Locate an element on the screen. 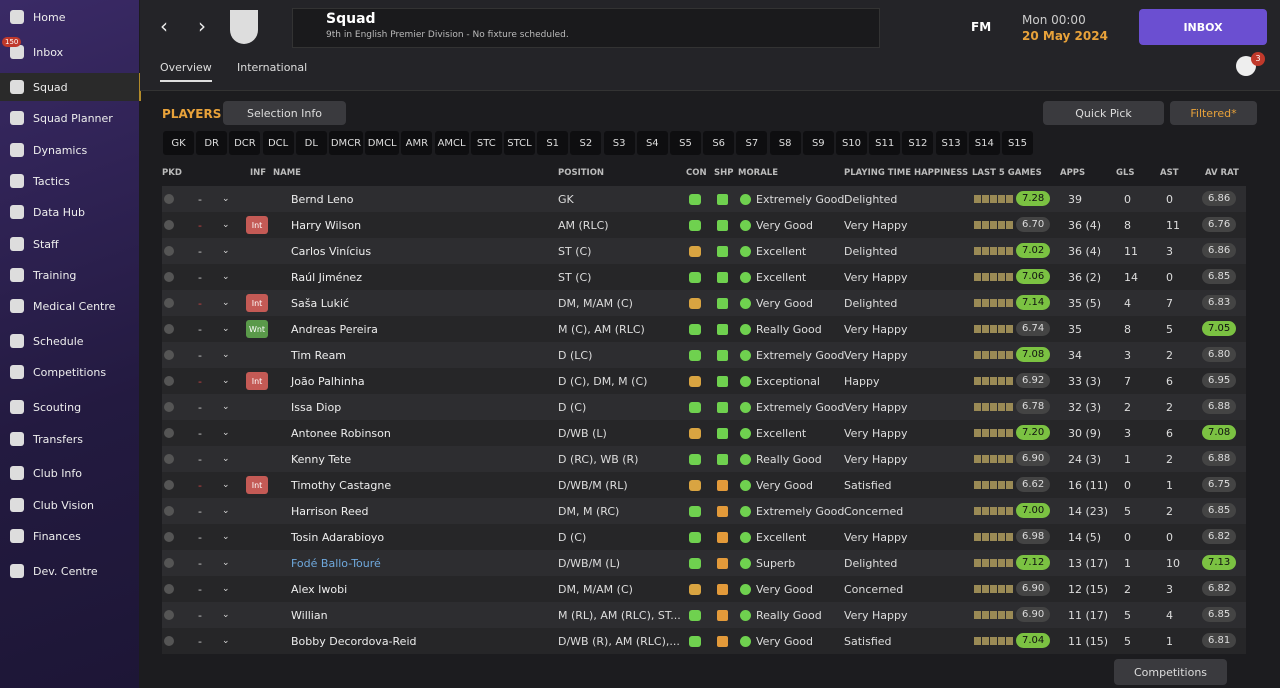 The image size is (1280, 688). position-filter: DCL is located at coordinates (278, 143).